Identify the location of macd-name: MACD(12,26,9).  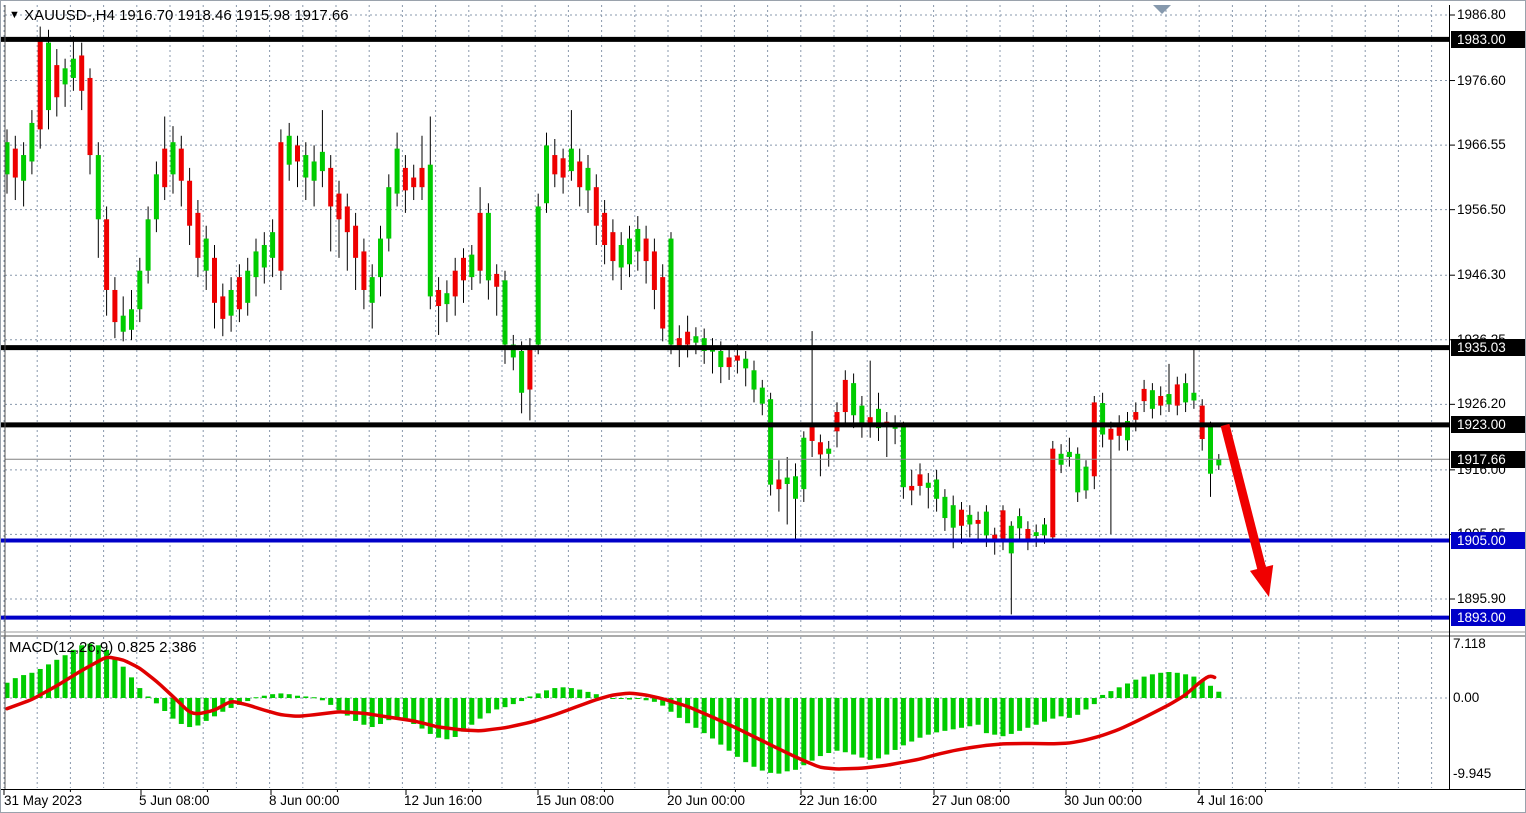
(61, 647).